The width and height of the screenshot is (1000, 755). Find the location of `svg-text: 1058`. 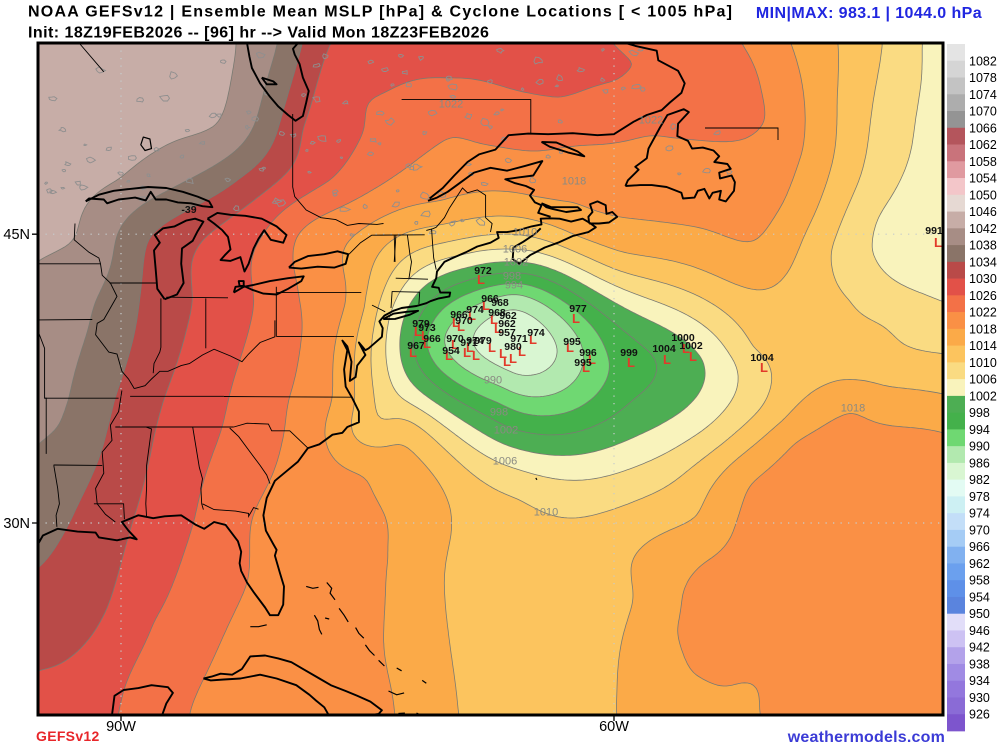

svg-text: 1058 is located at coordinates (983, 162).